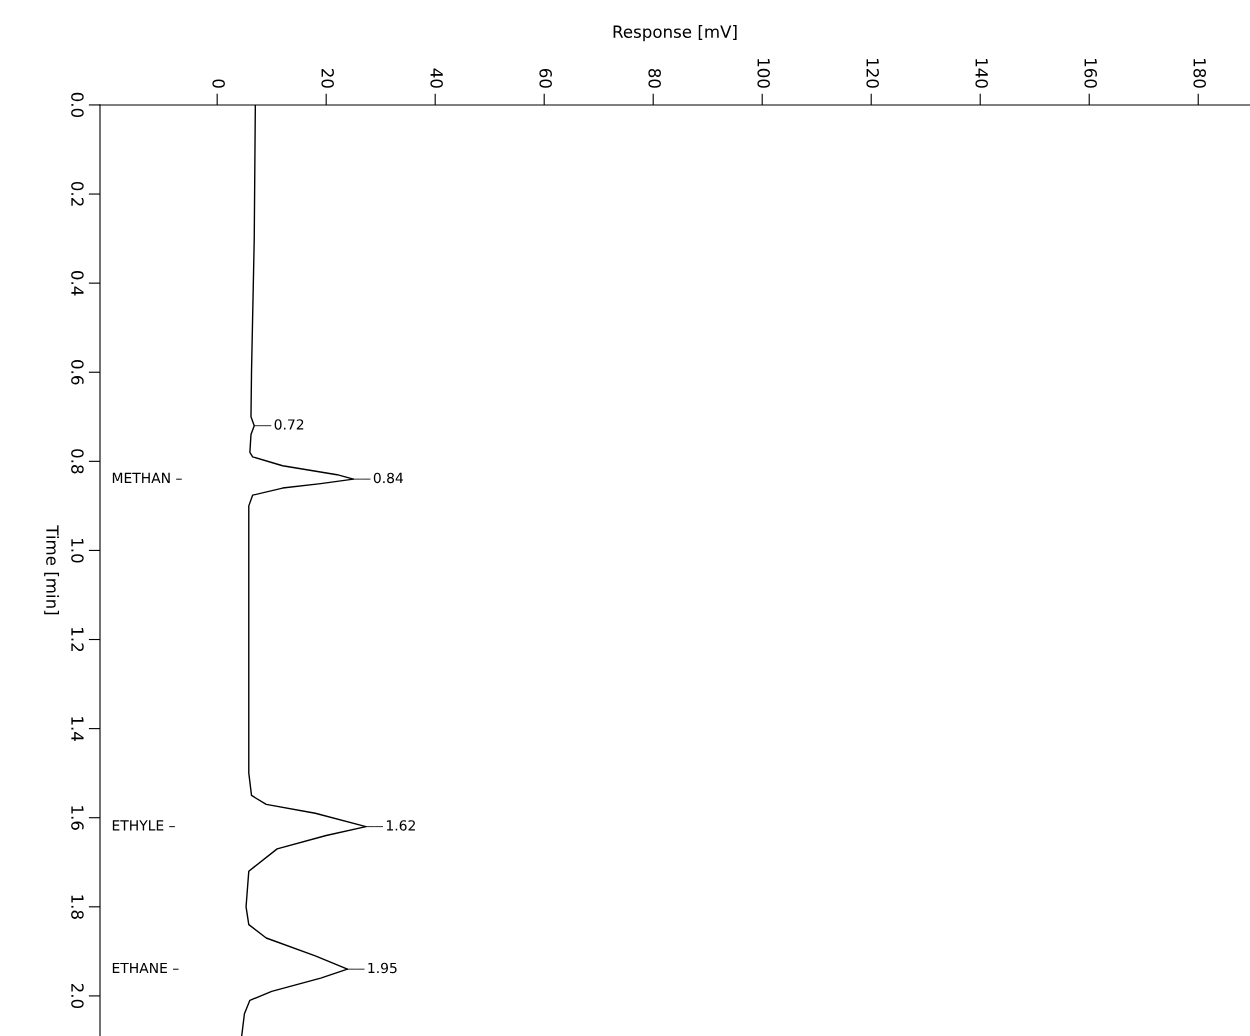  I want to click on y-tick-label: 0.2, so click(77, 193).